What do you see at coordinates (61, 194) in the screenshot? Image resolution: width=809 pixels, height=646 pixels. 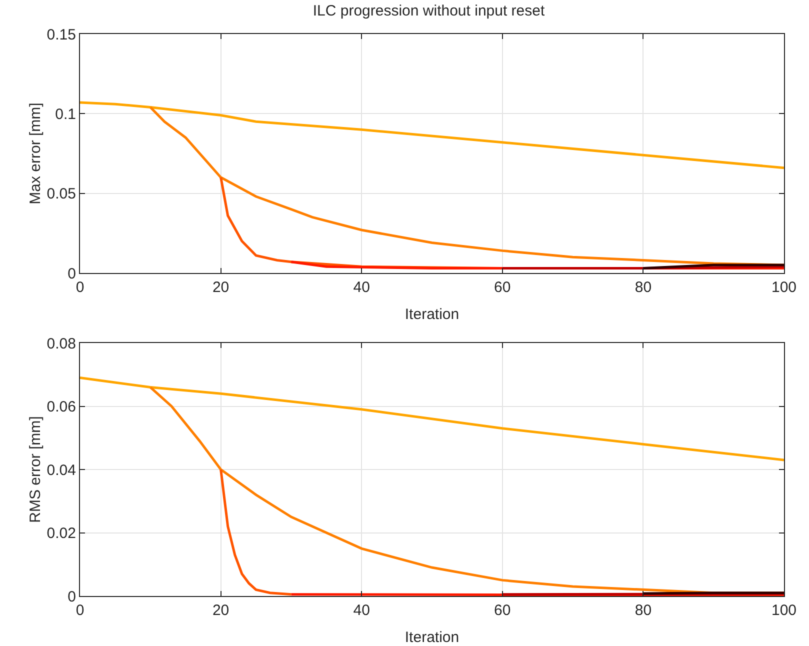 I see `y-tick-label: 0.05` at bounding box center [61, 194].